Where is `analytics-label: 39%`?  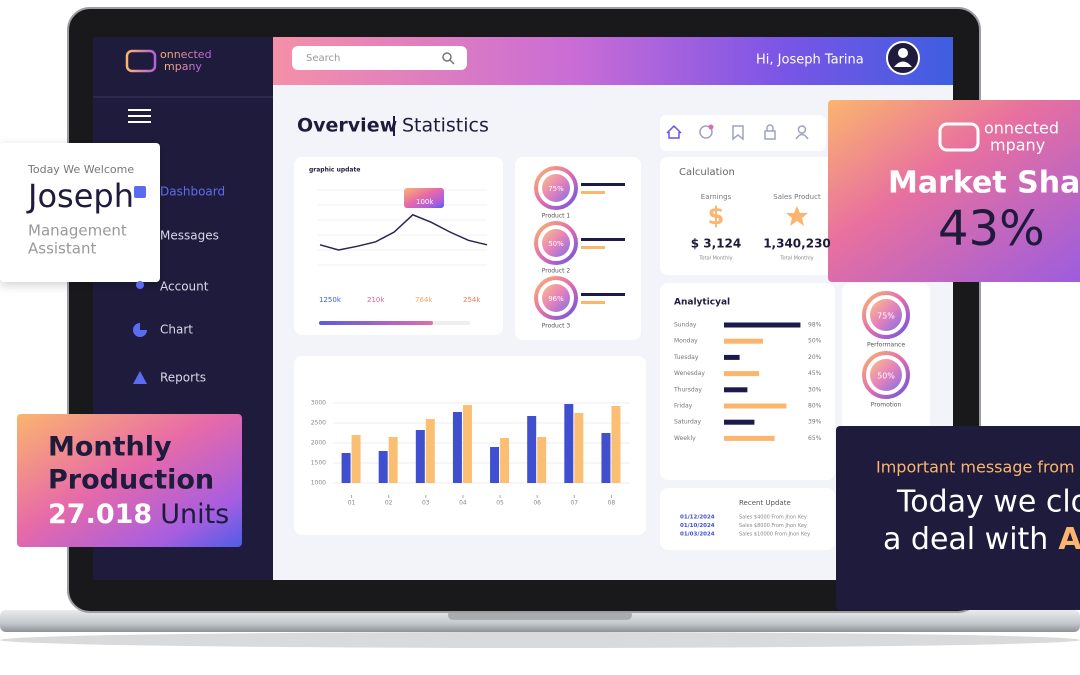
analytics-label: 39% is located at coordinates (815, 422).